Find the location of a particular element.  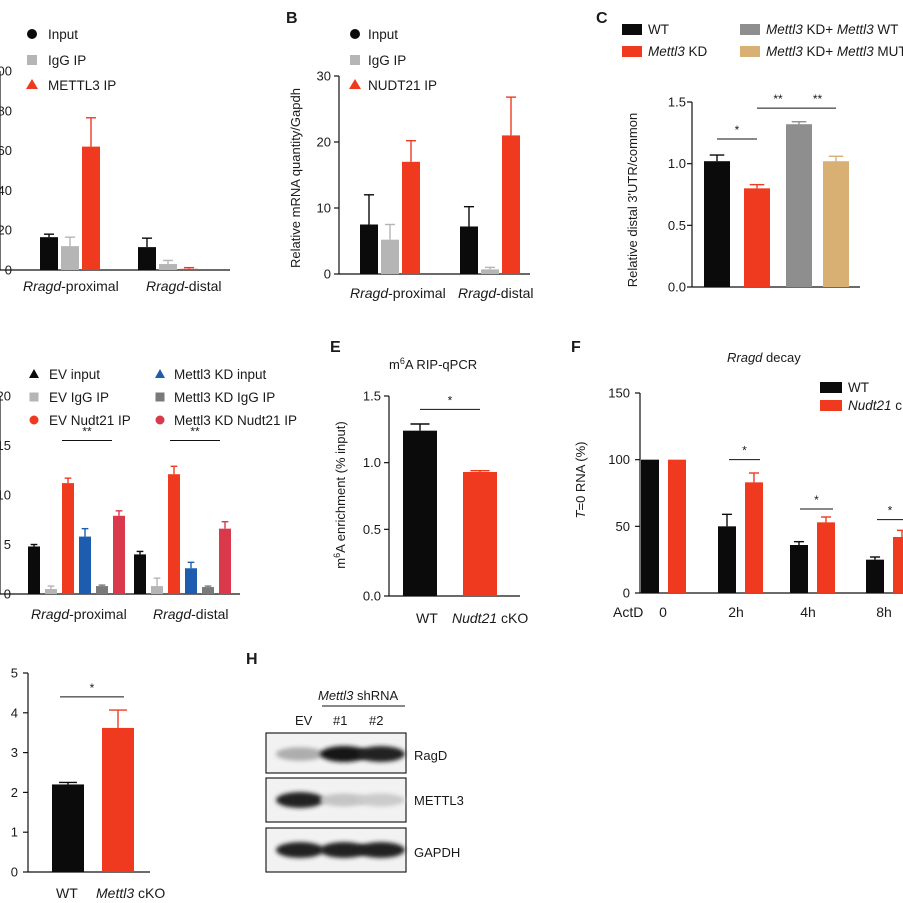

y-tick-label: 5 is located at coordinates (14, 673).